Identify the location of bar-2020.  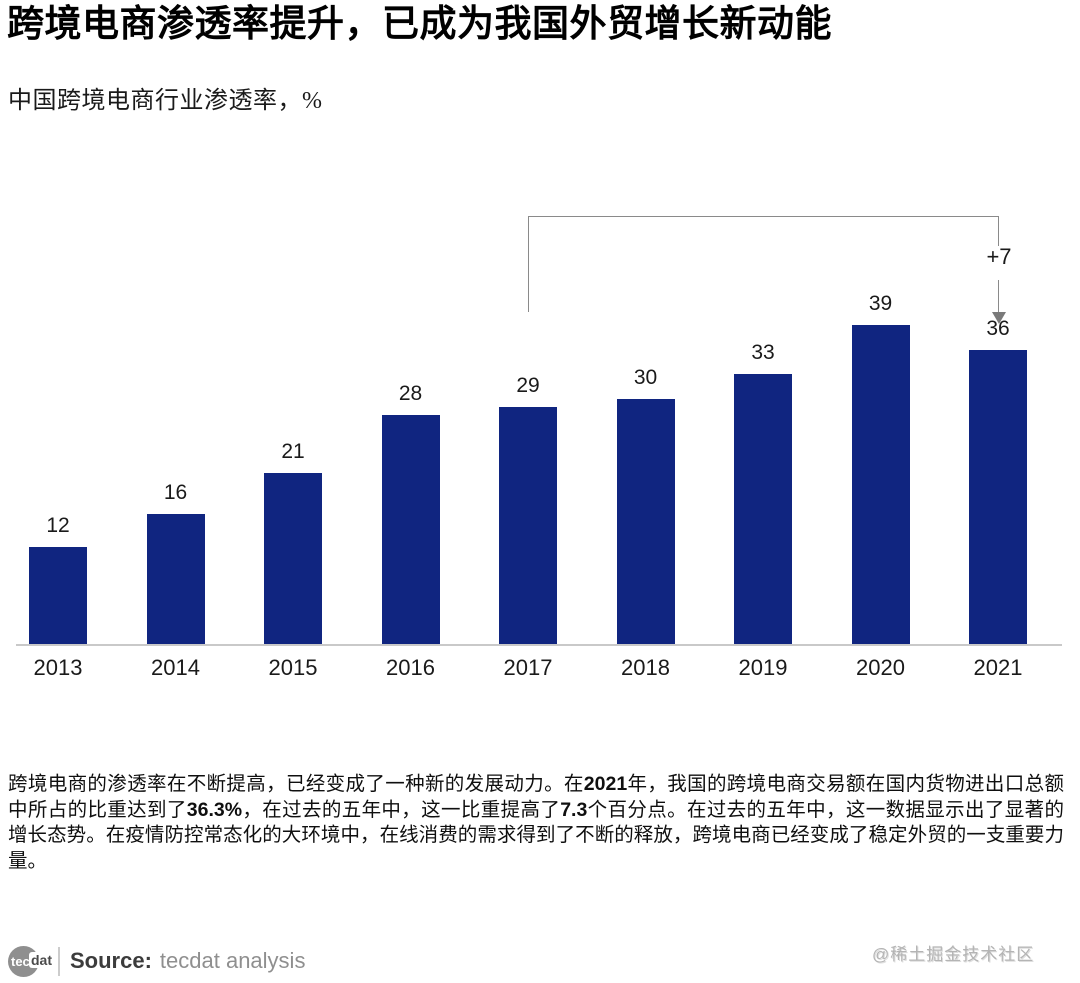
(880, 485).